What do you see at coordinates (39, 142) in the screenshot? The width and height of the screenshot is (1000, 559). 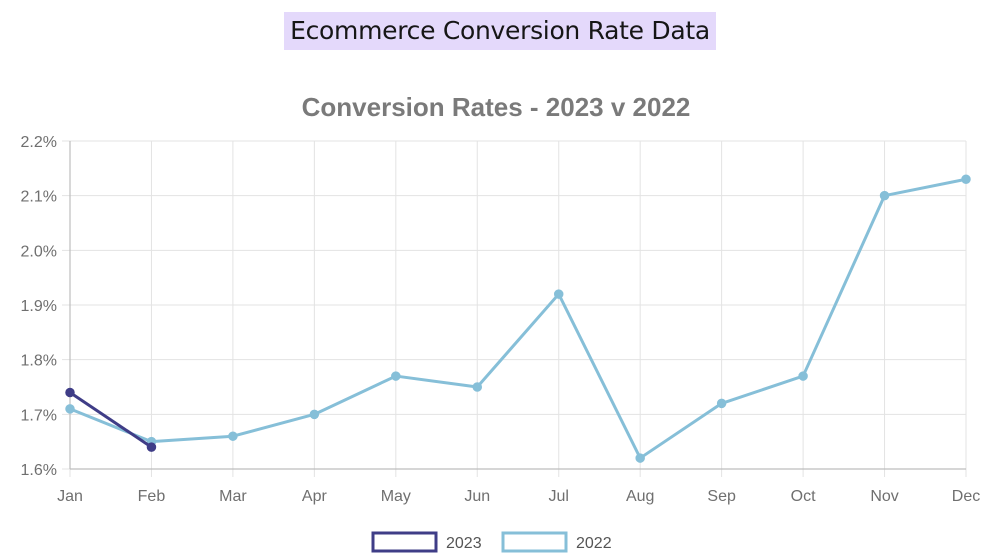 I see `y-tick-label: 2.2%` at bounding box center [39, 142].